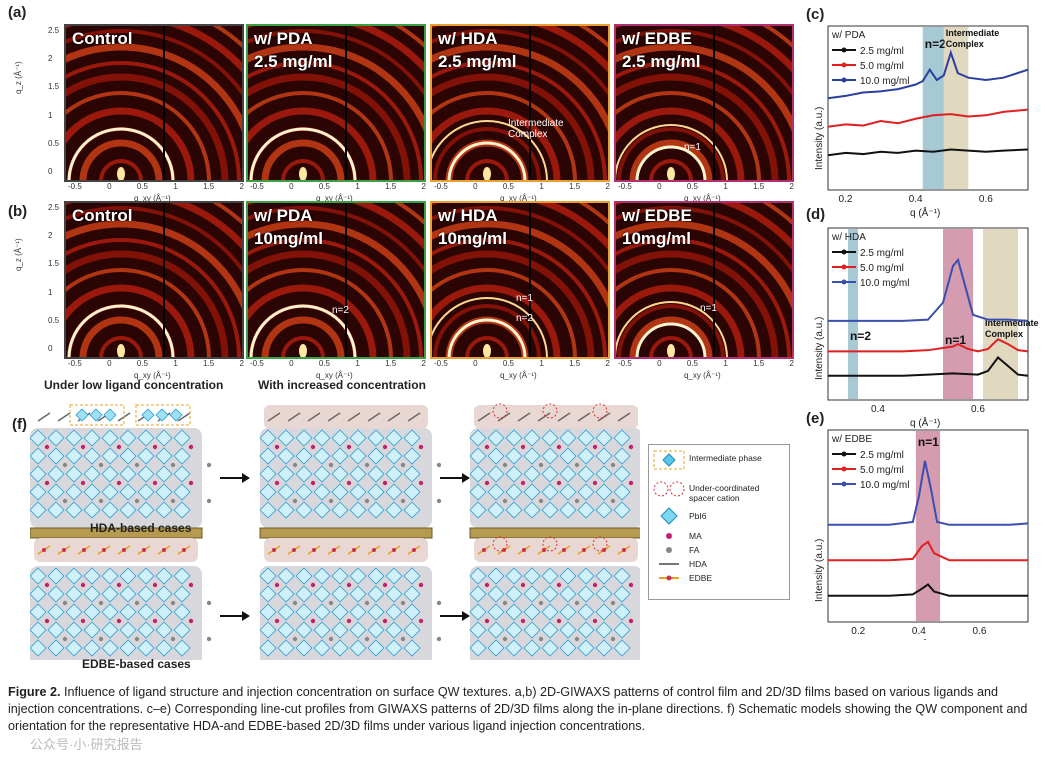 The image size is (1047, 765). What do you see at coordinates (524, 318) in the screenshot?
I see `giwaxs-row_b-note2-2: n=2` at bounding box center [524, 318].